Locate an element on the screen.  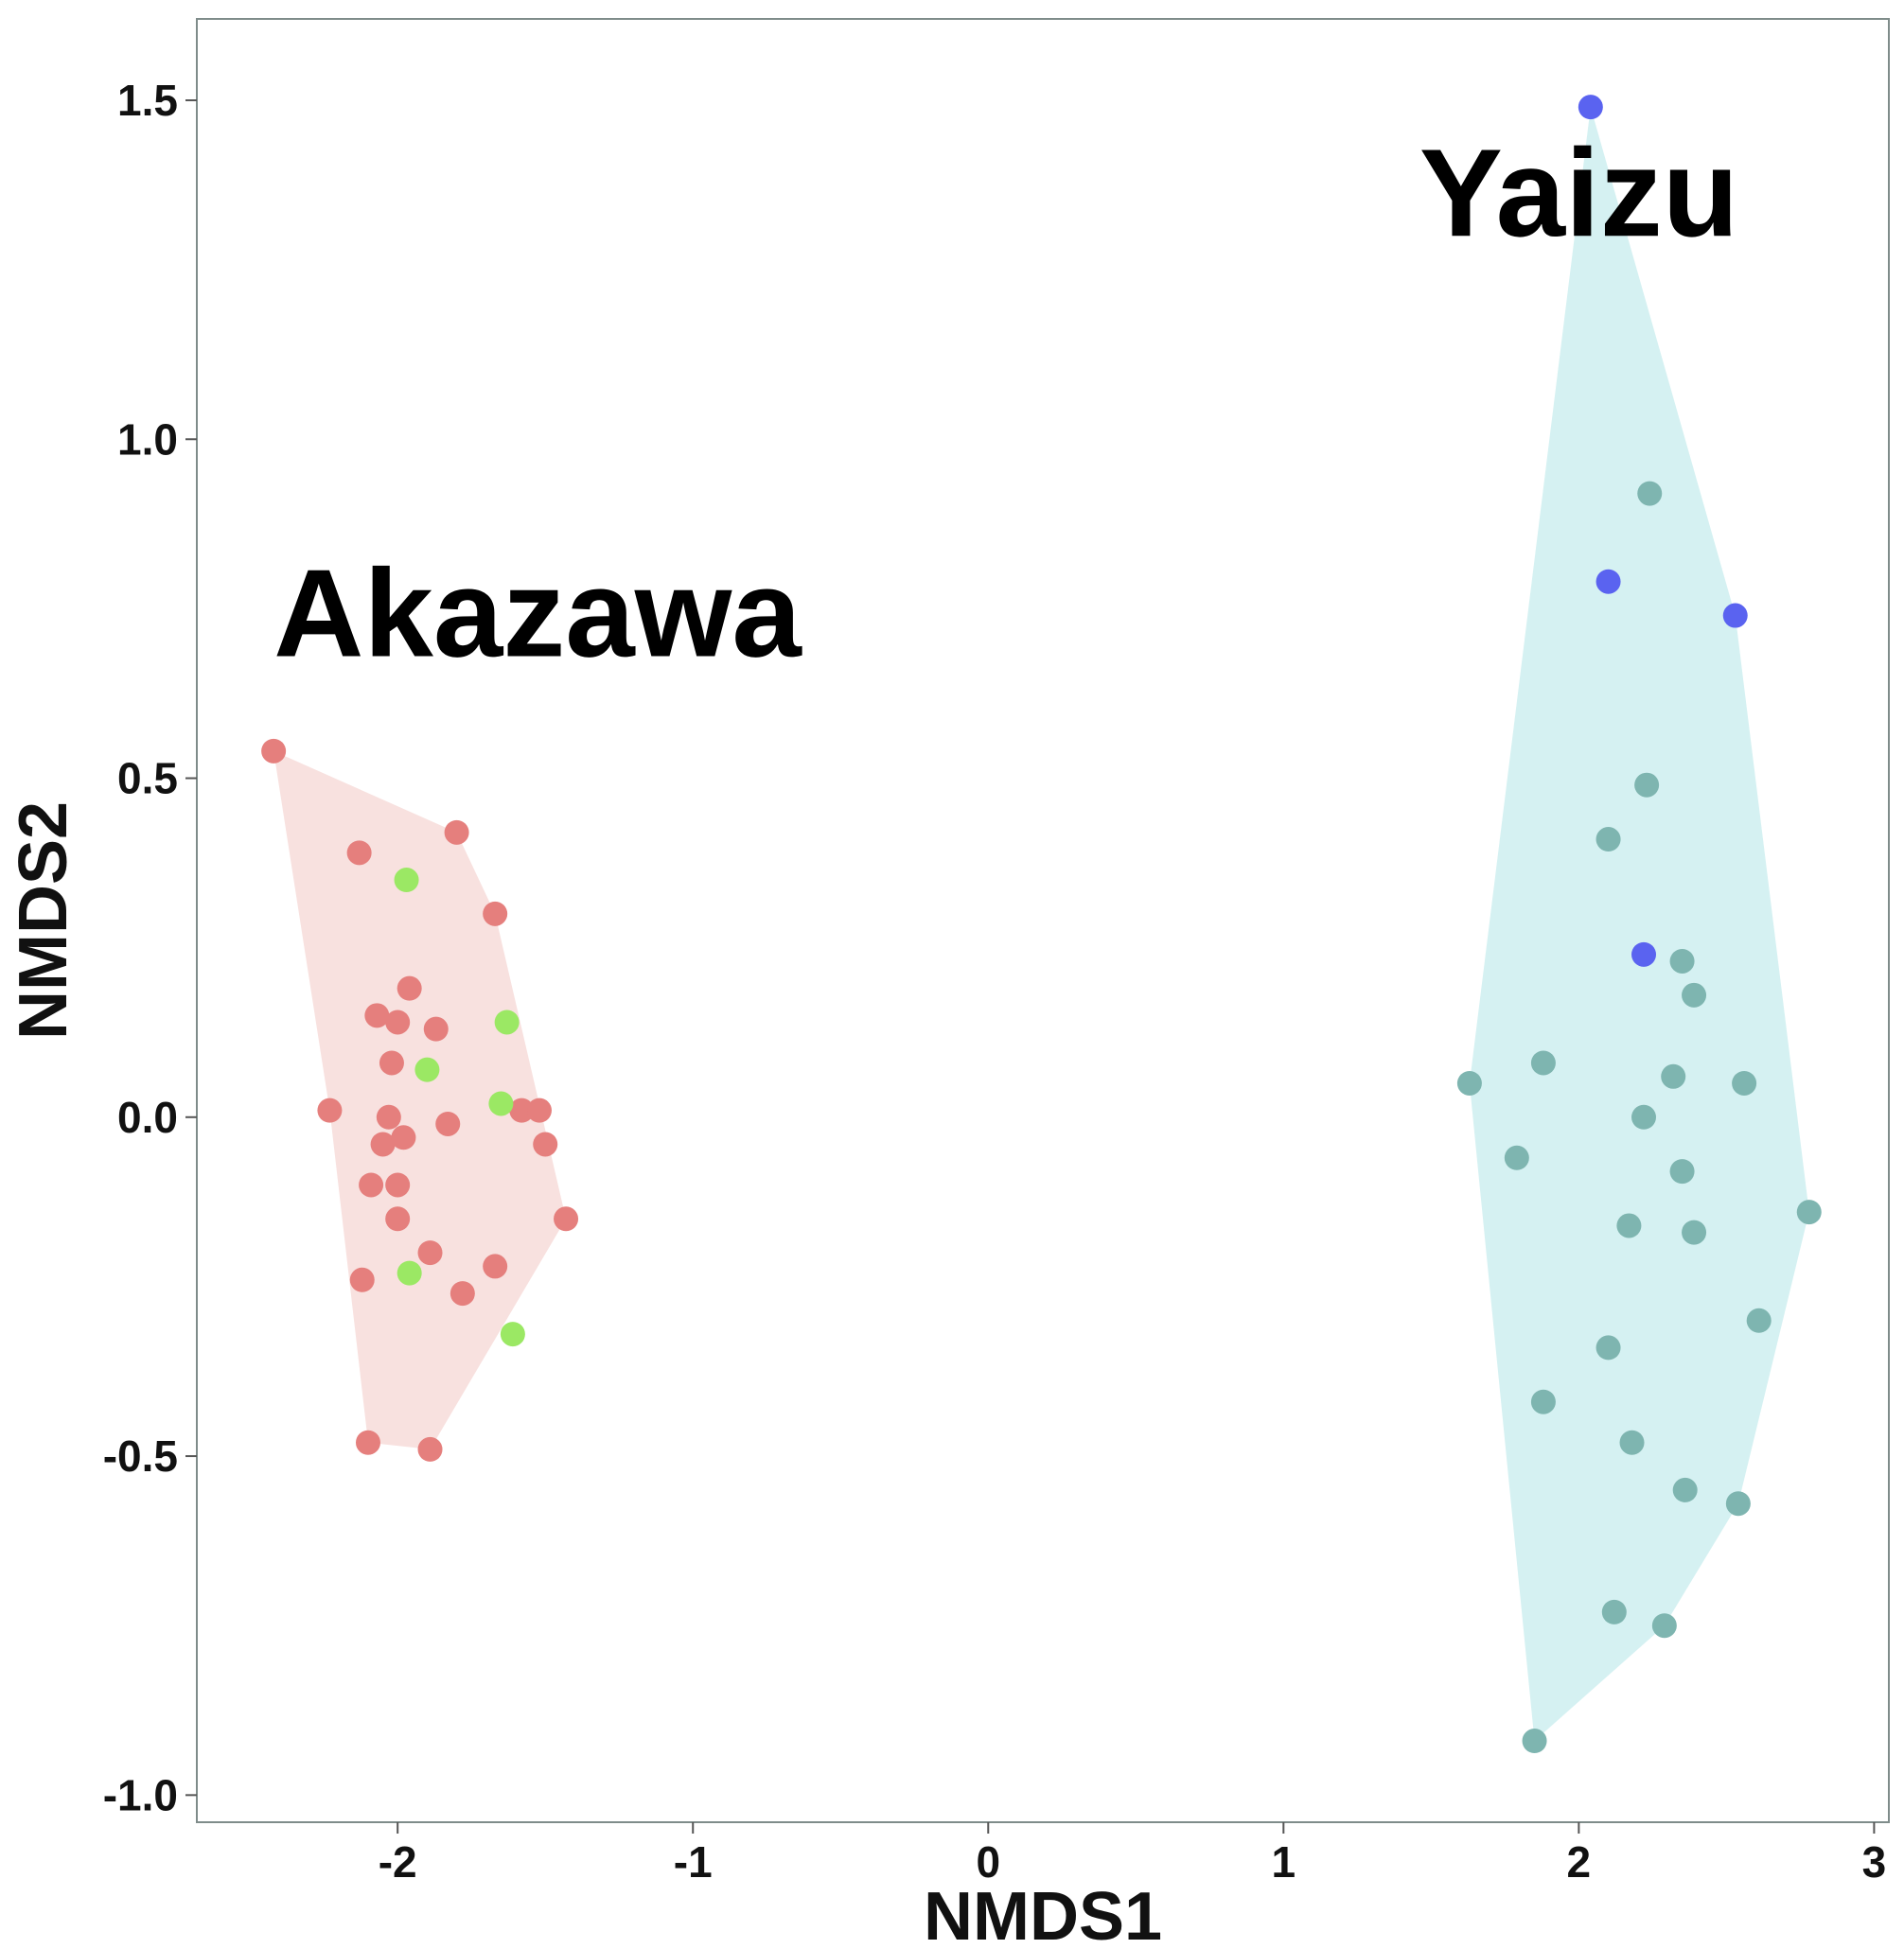
x-tick-label: 0 is located at coordinates (988, 1862).